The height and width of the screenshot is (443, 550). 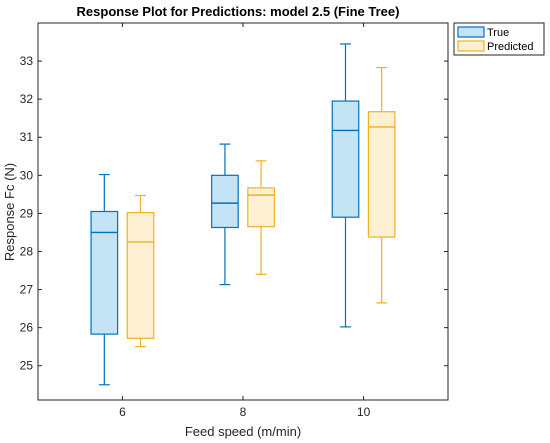 I want to click on y-tick-label: 33, so click(x=27, y=61).